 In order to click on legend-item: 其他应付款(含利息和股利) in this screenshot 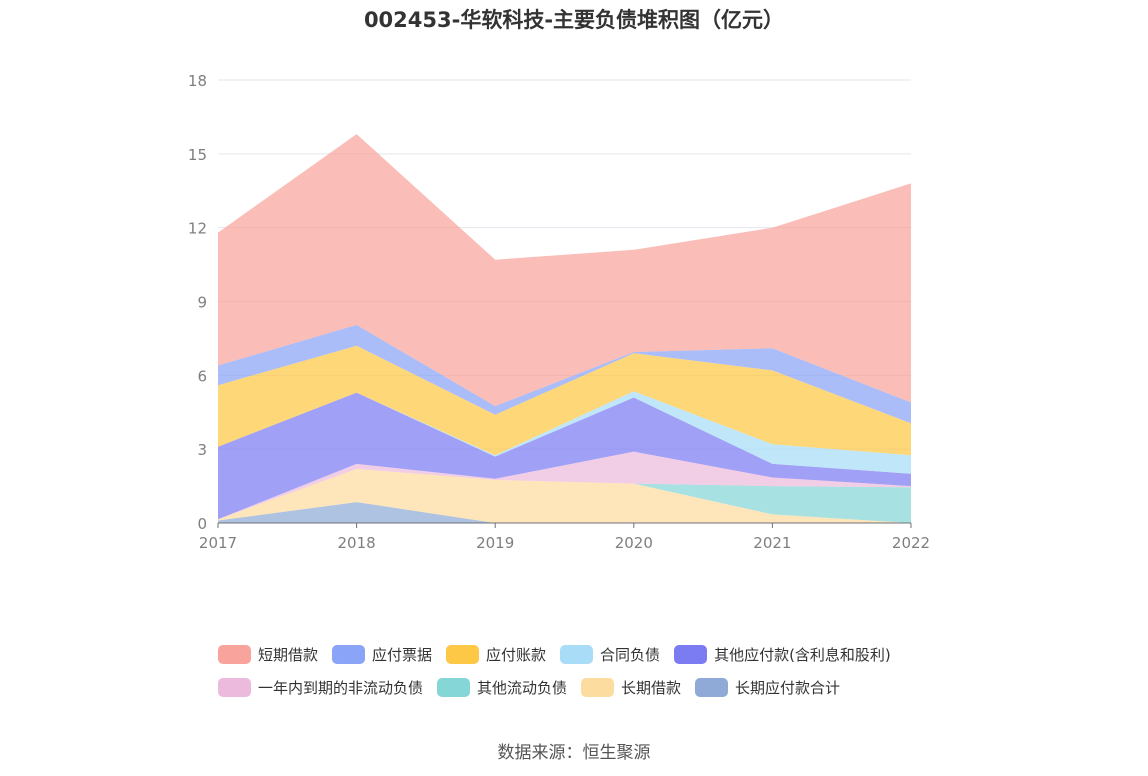, I will do `click(782, 654)`.